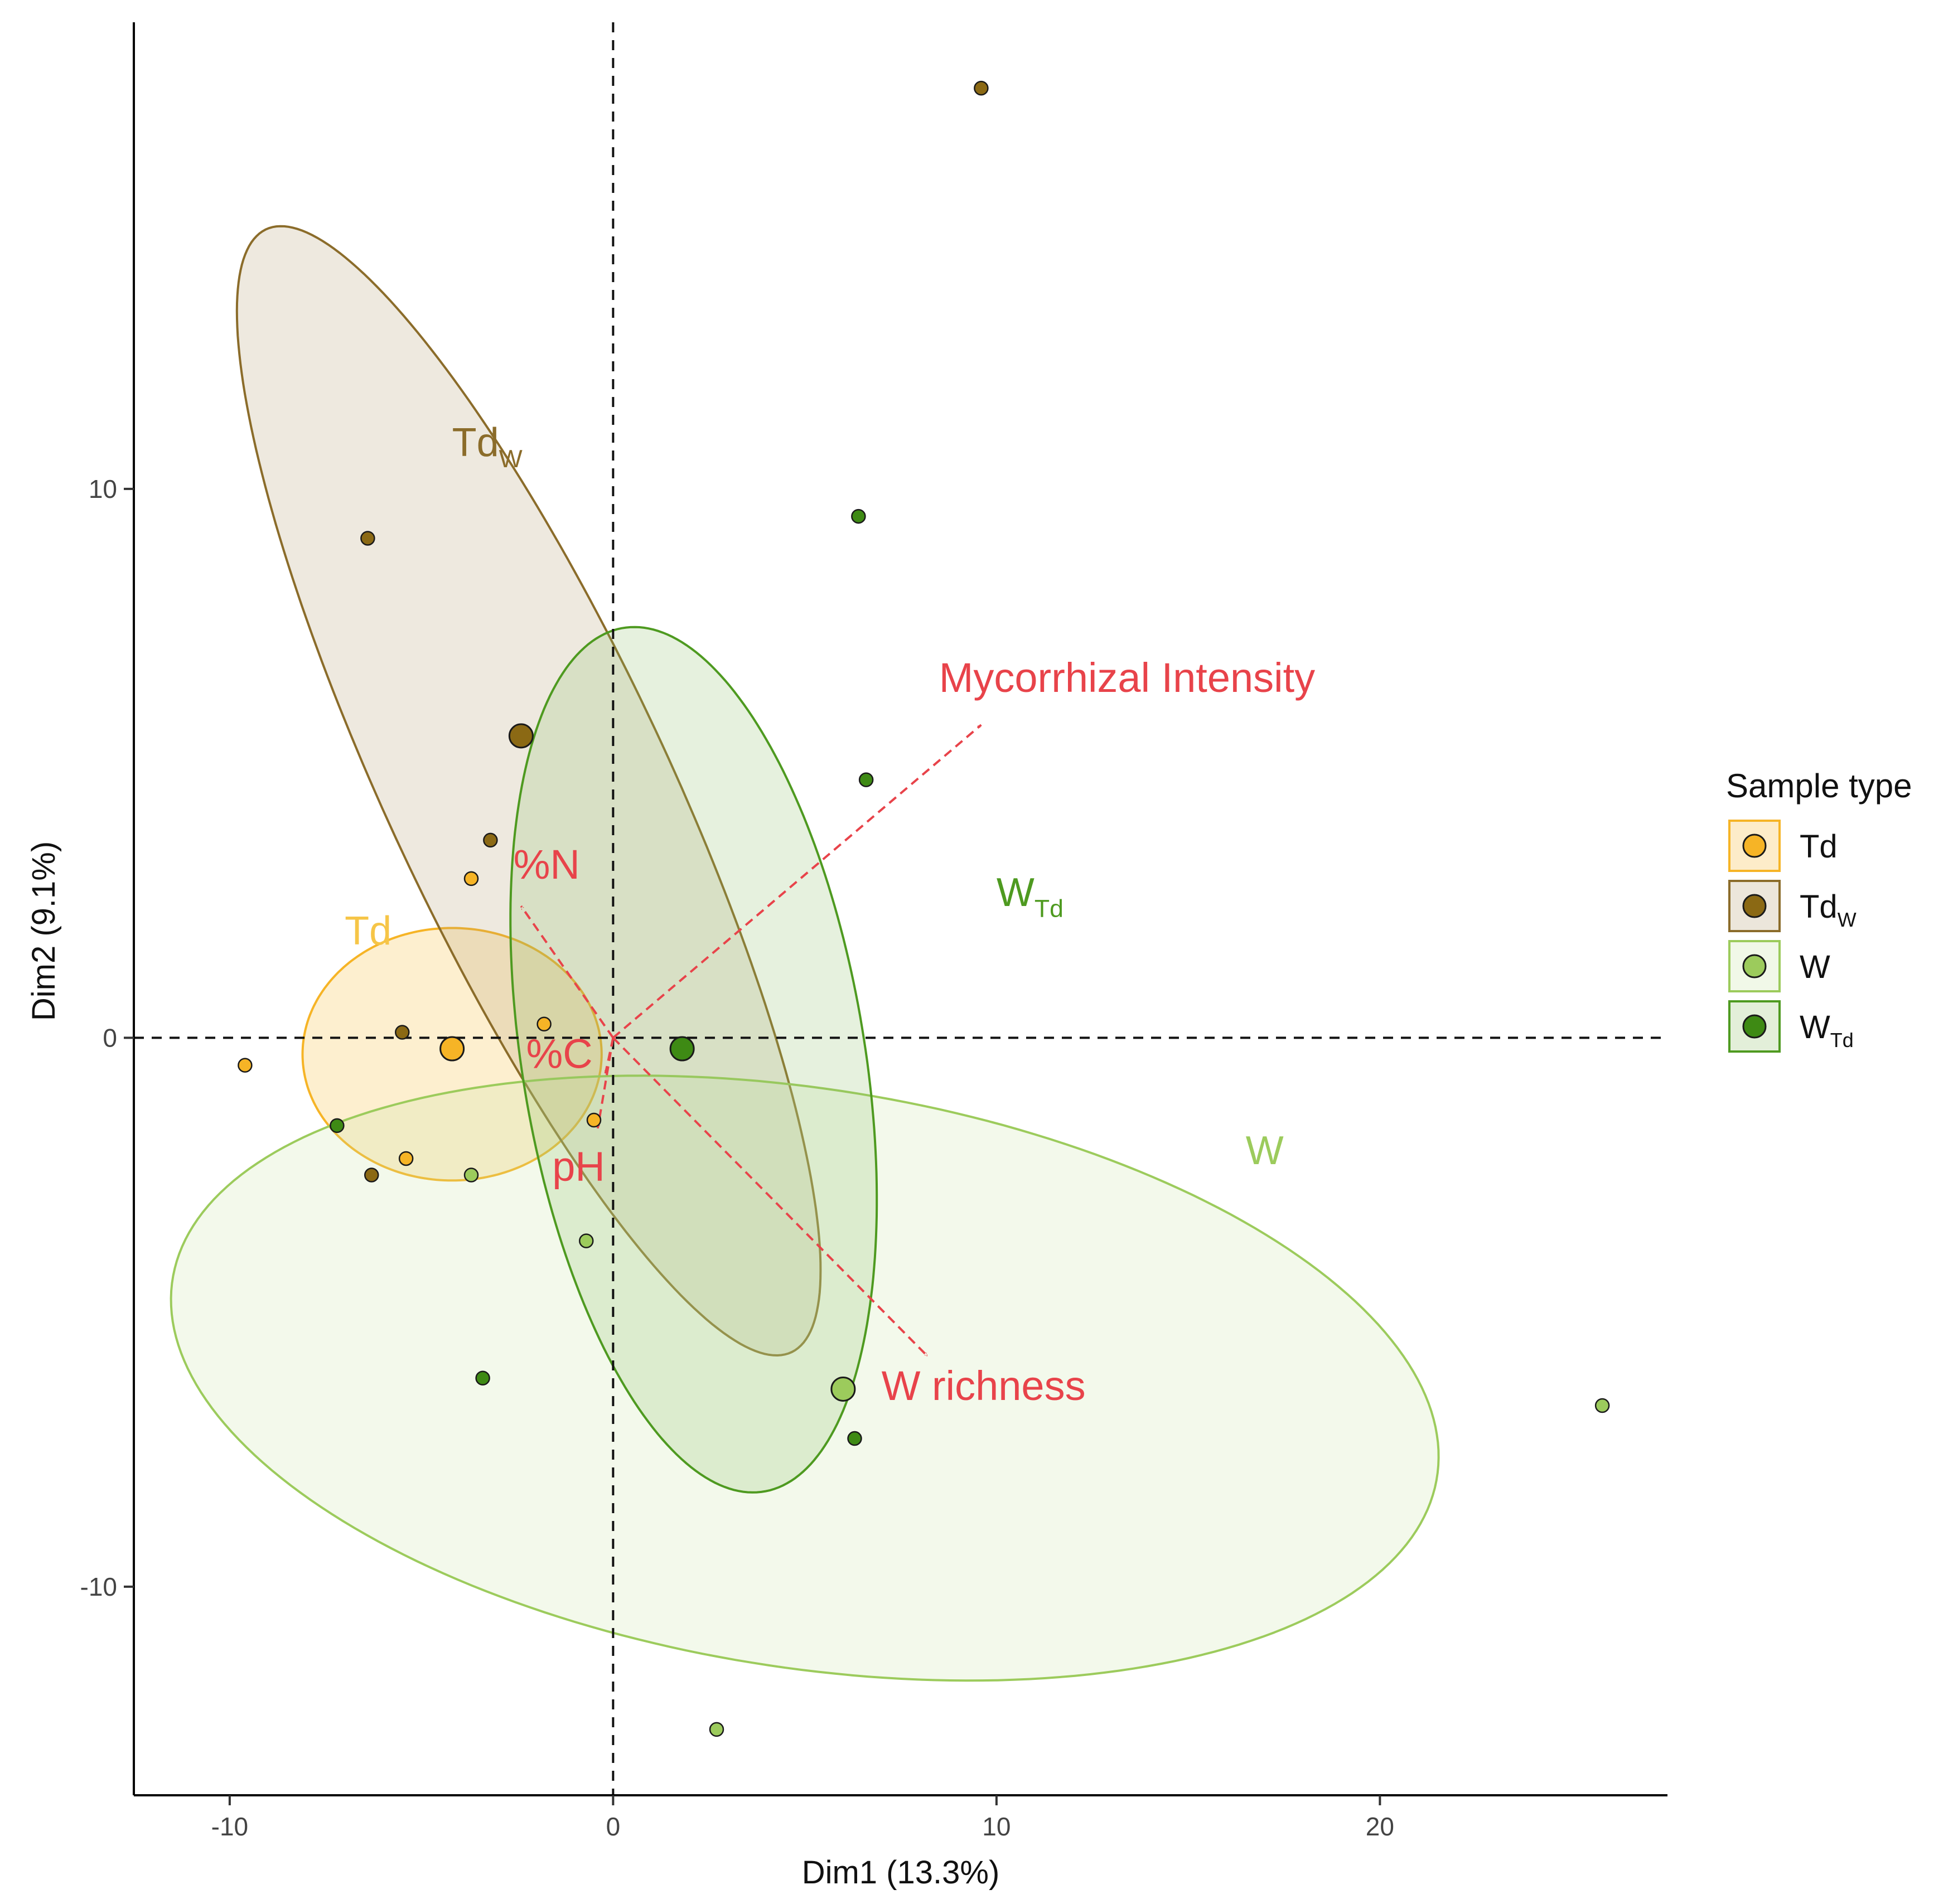 This screenshot has height=1904, width=1953. What do you see at coordinates (843, 1389) in the screenshot?
I see `centroid-w` at bounding box center [843, 1389].